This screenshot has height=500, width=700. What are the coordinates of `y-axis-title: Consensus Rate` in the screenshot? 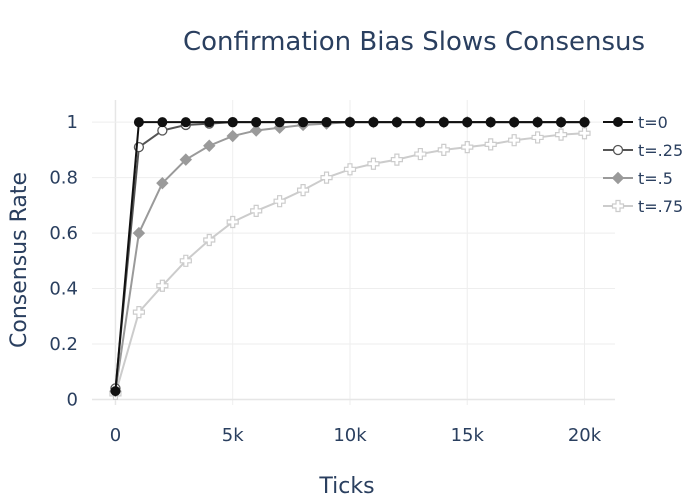 It's located at (19, 260).